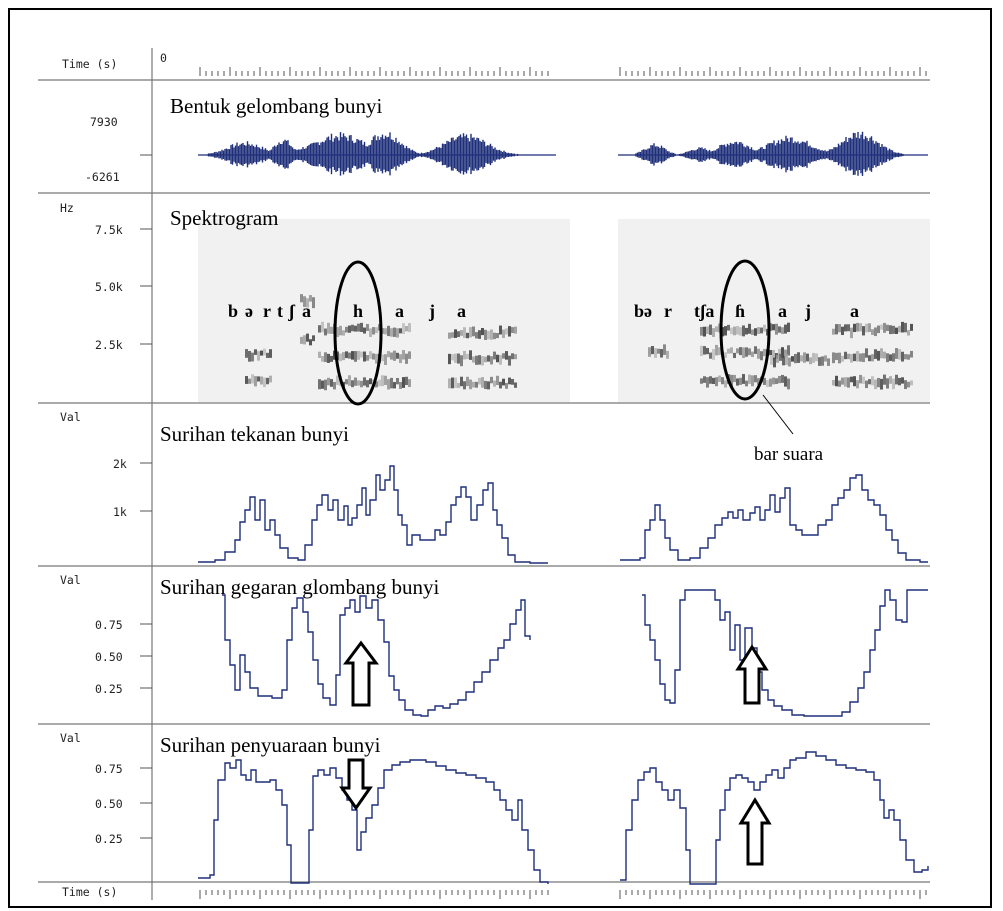 Image resolution: width=1003 pixels, height=911 pixels. I want to click on pressure-trace-right, so click(774, 518).